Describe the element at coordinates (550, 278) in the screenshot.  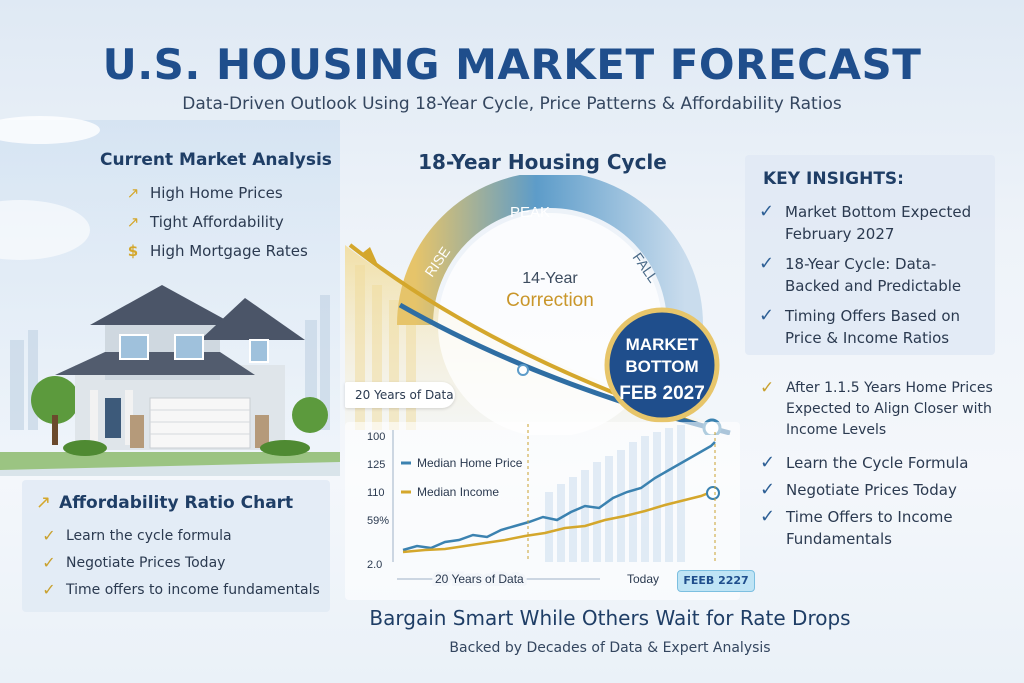
I see `correction-years: 14-Year` at that location.